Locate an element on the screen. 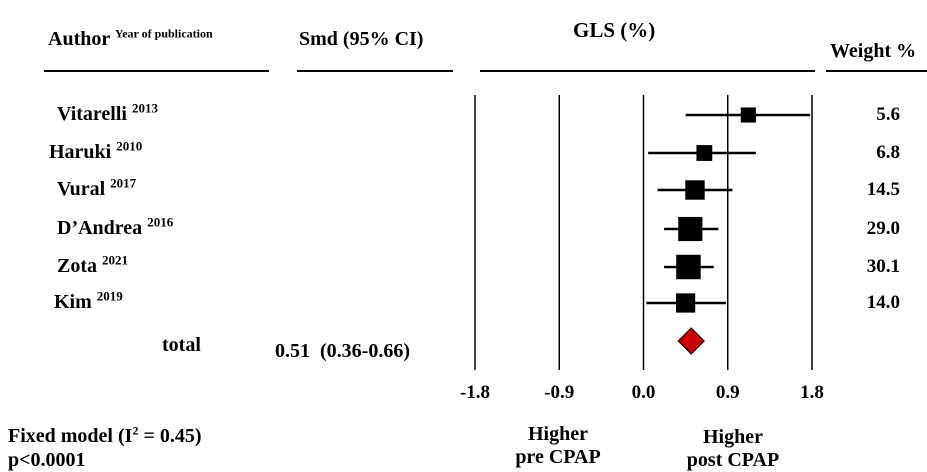 The image size is (927, 472). weight-value-2: 14.5 is located at coordinates (883, 189).